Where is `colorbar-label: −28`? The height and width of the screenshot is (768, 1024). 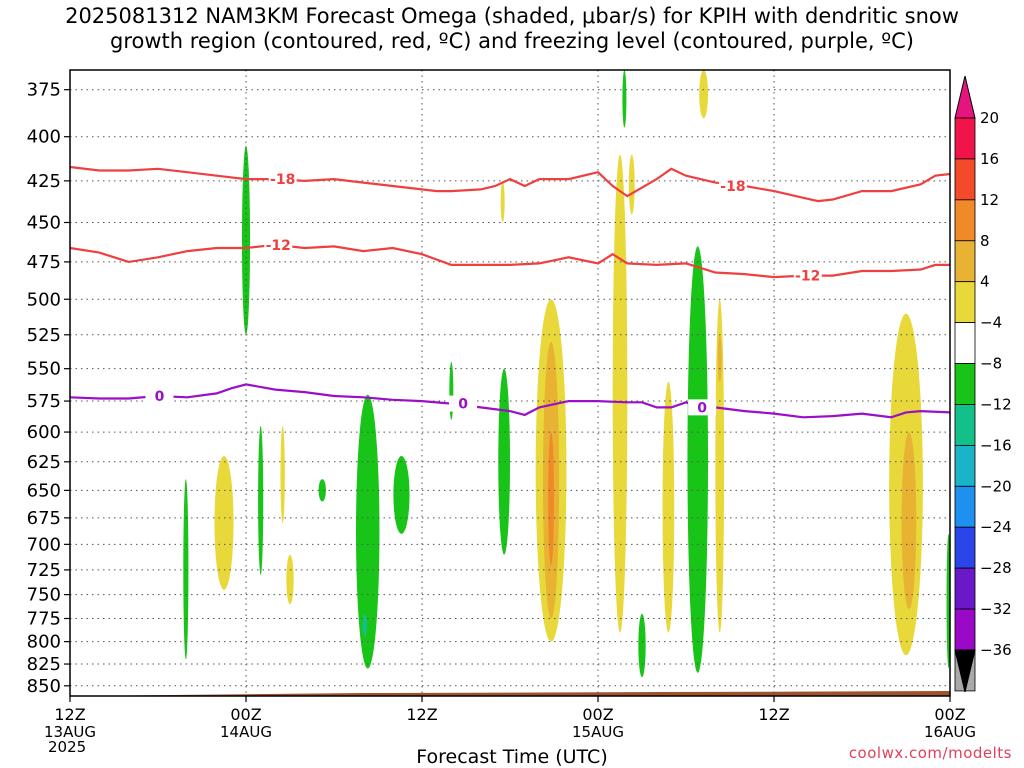 colorbar-label: −28 is located at coordinates (996, 568).